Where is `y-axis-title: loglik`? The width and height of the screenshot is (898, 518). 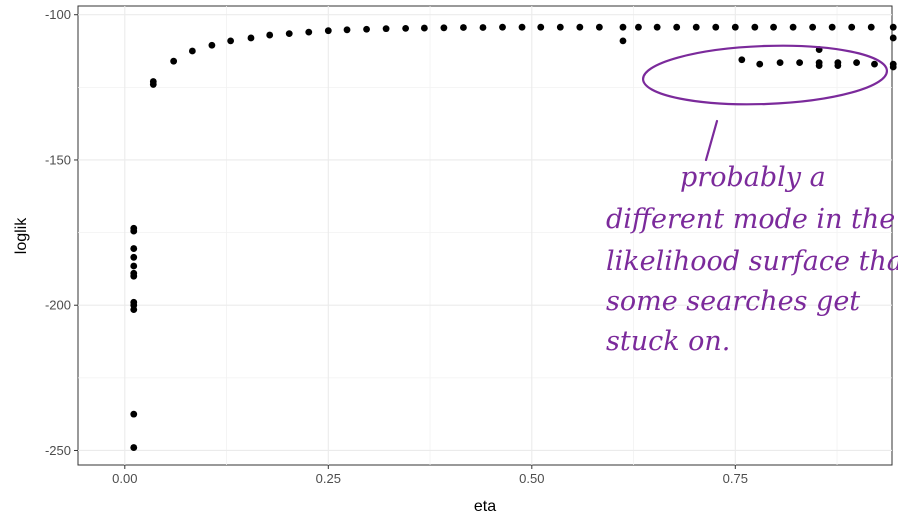
y-axis-title: loglik is located at coordinates (21, 235).